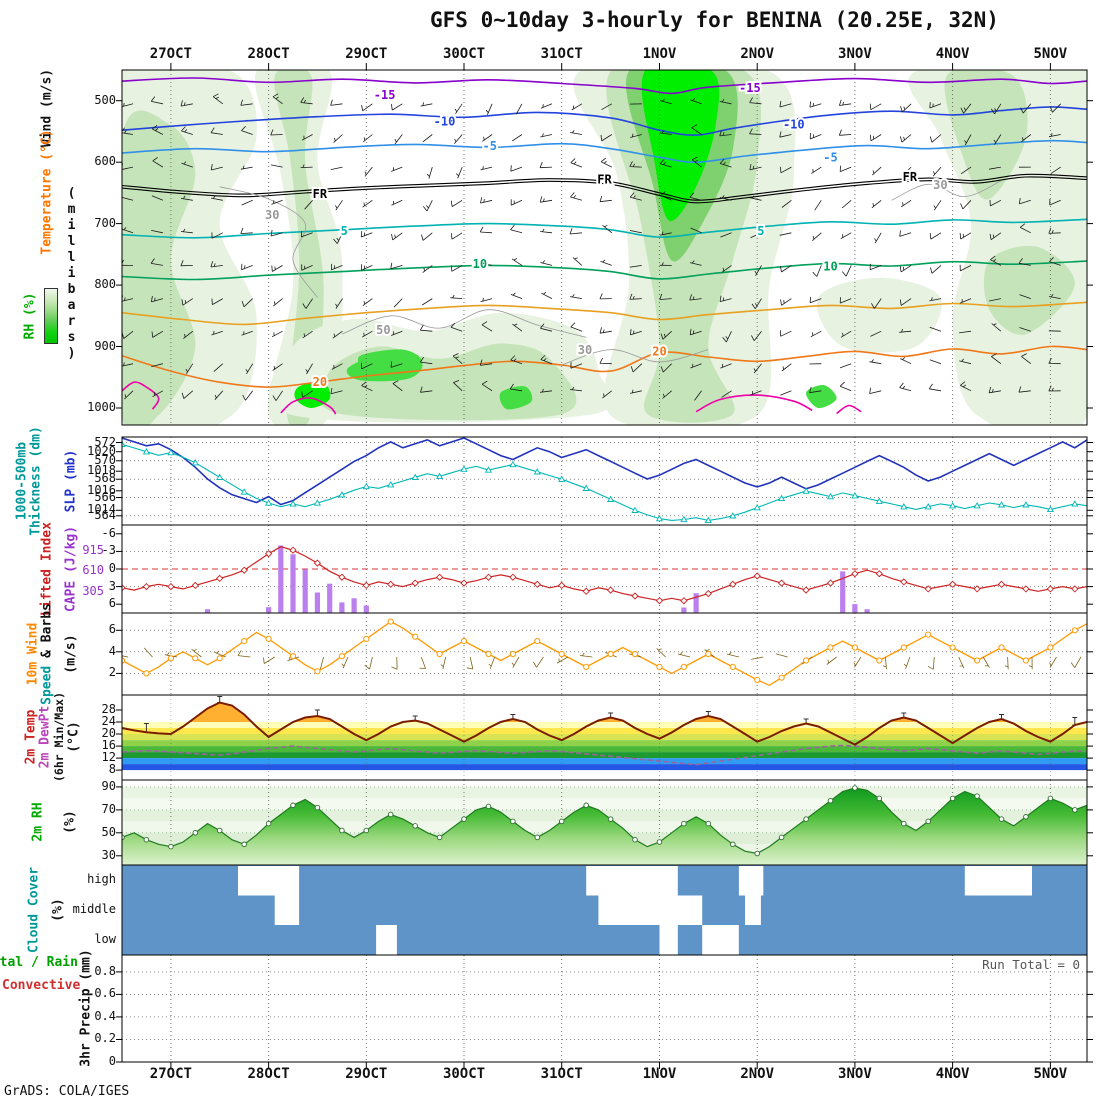 Image resolution: width=1100 pixels, height=1100 pixels. Describe the element at coordinates (604, 825) in the screenshot. I see `rh2m-series` at that location.